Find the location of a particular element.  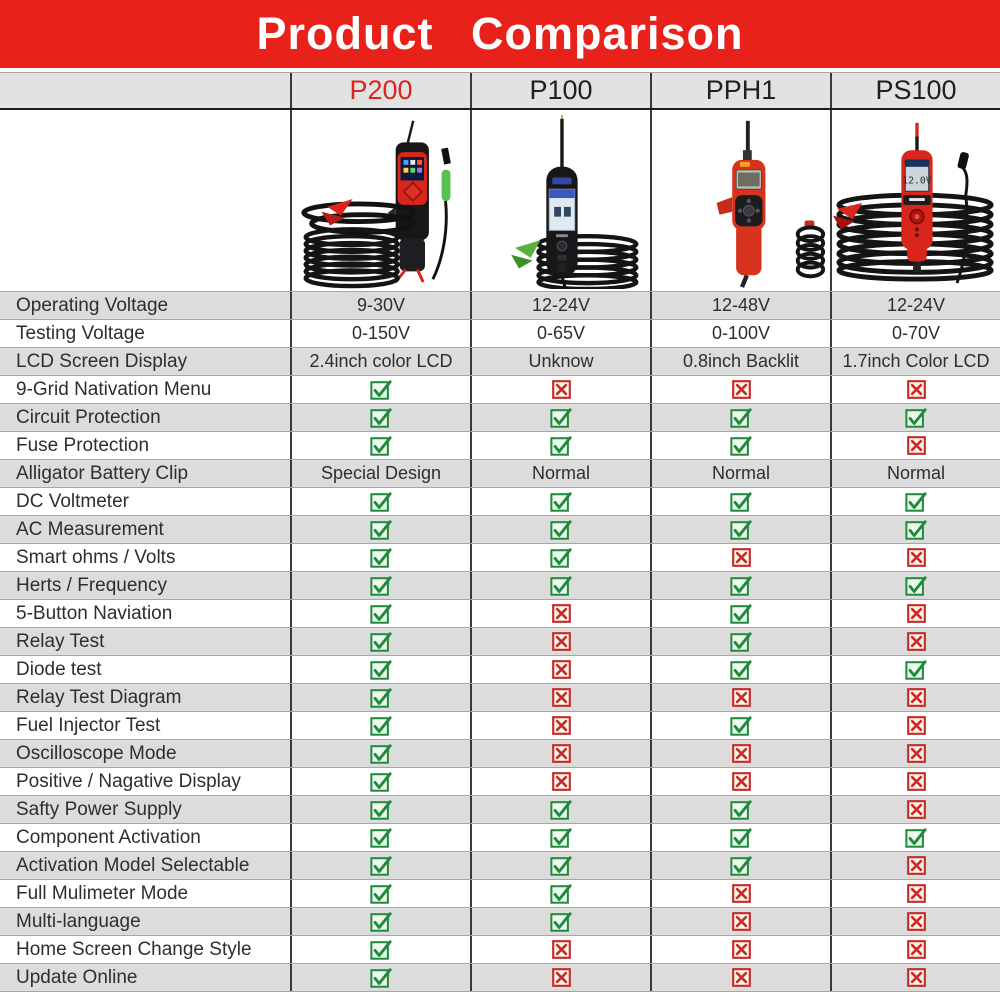

table-row: Activation Model Selectable is located at coordinates (500, 866).